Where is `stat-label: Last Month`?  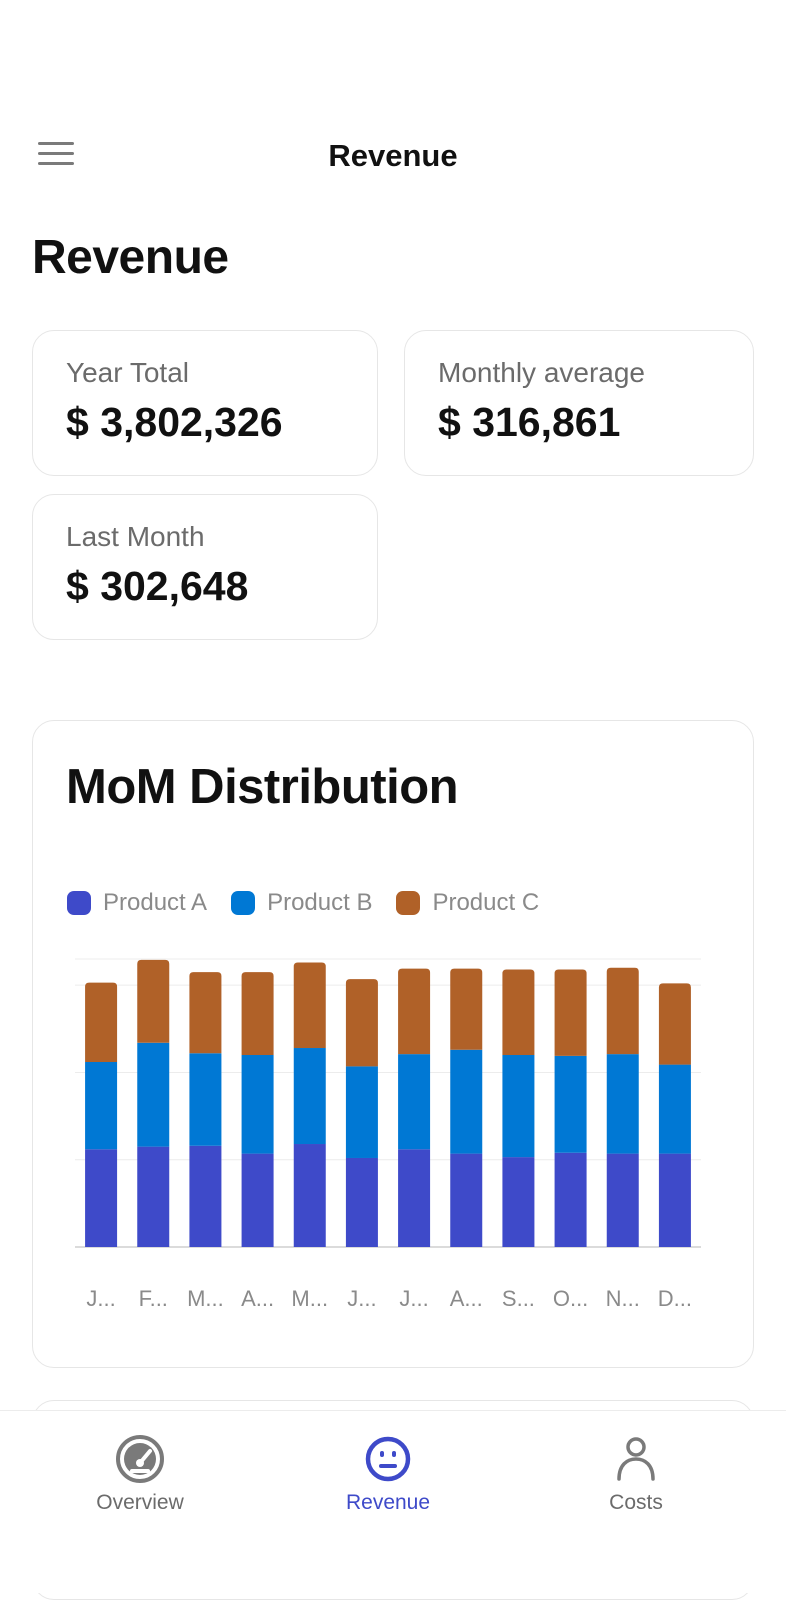 stat-label: Last Month is located at coordinates (135, 536).